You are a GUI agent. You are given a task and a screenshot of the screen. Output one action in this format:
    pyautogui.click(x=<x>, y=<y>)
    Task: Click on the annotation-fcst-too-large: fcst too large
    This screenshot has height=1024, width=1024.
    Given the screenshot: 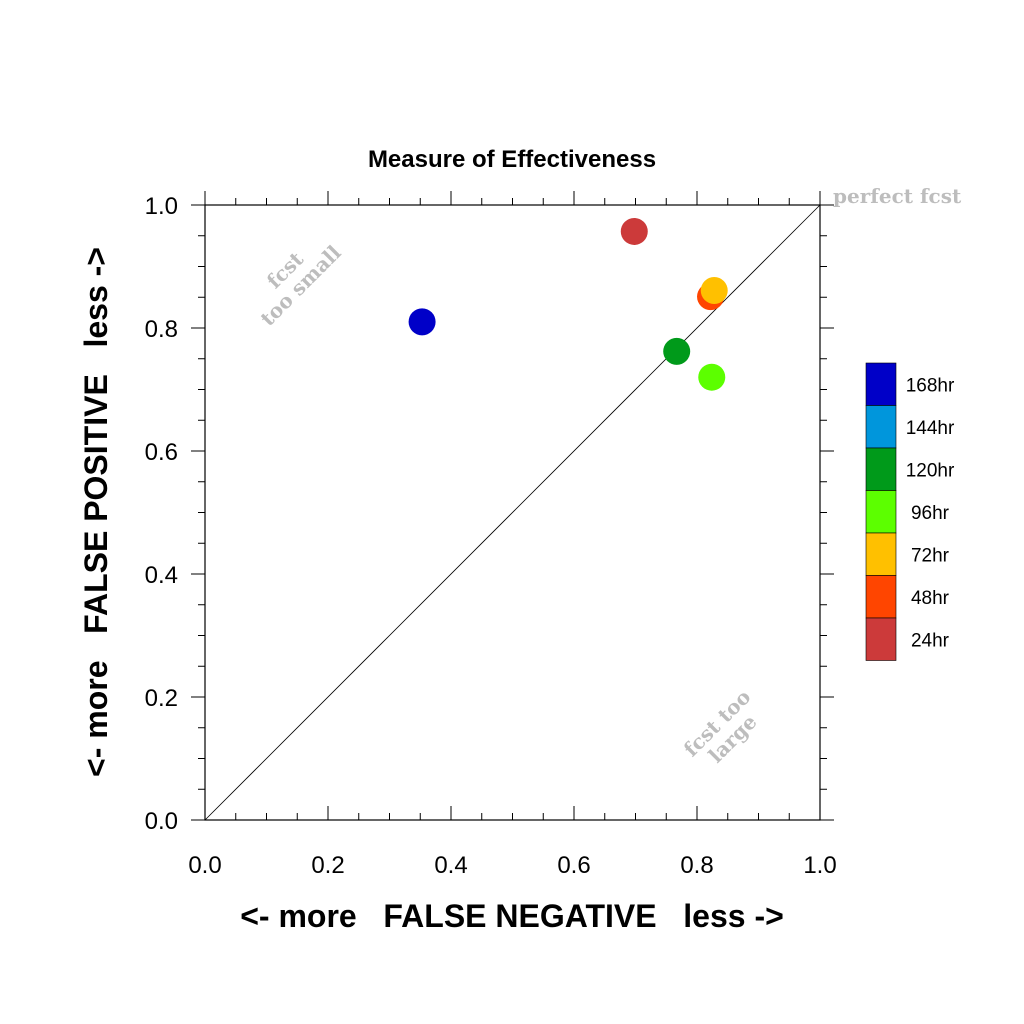 What is the action you would take?
    pyautogui.click(x=720, y=726)
    